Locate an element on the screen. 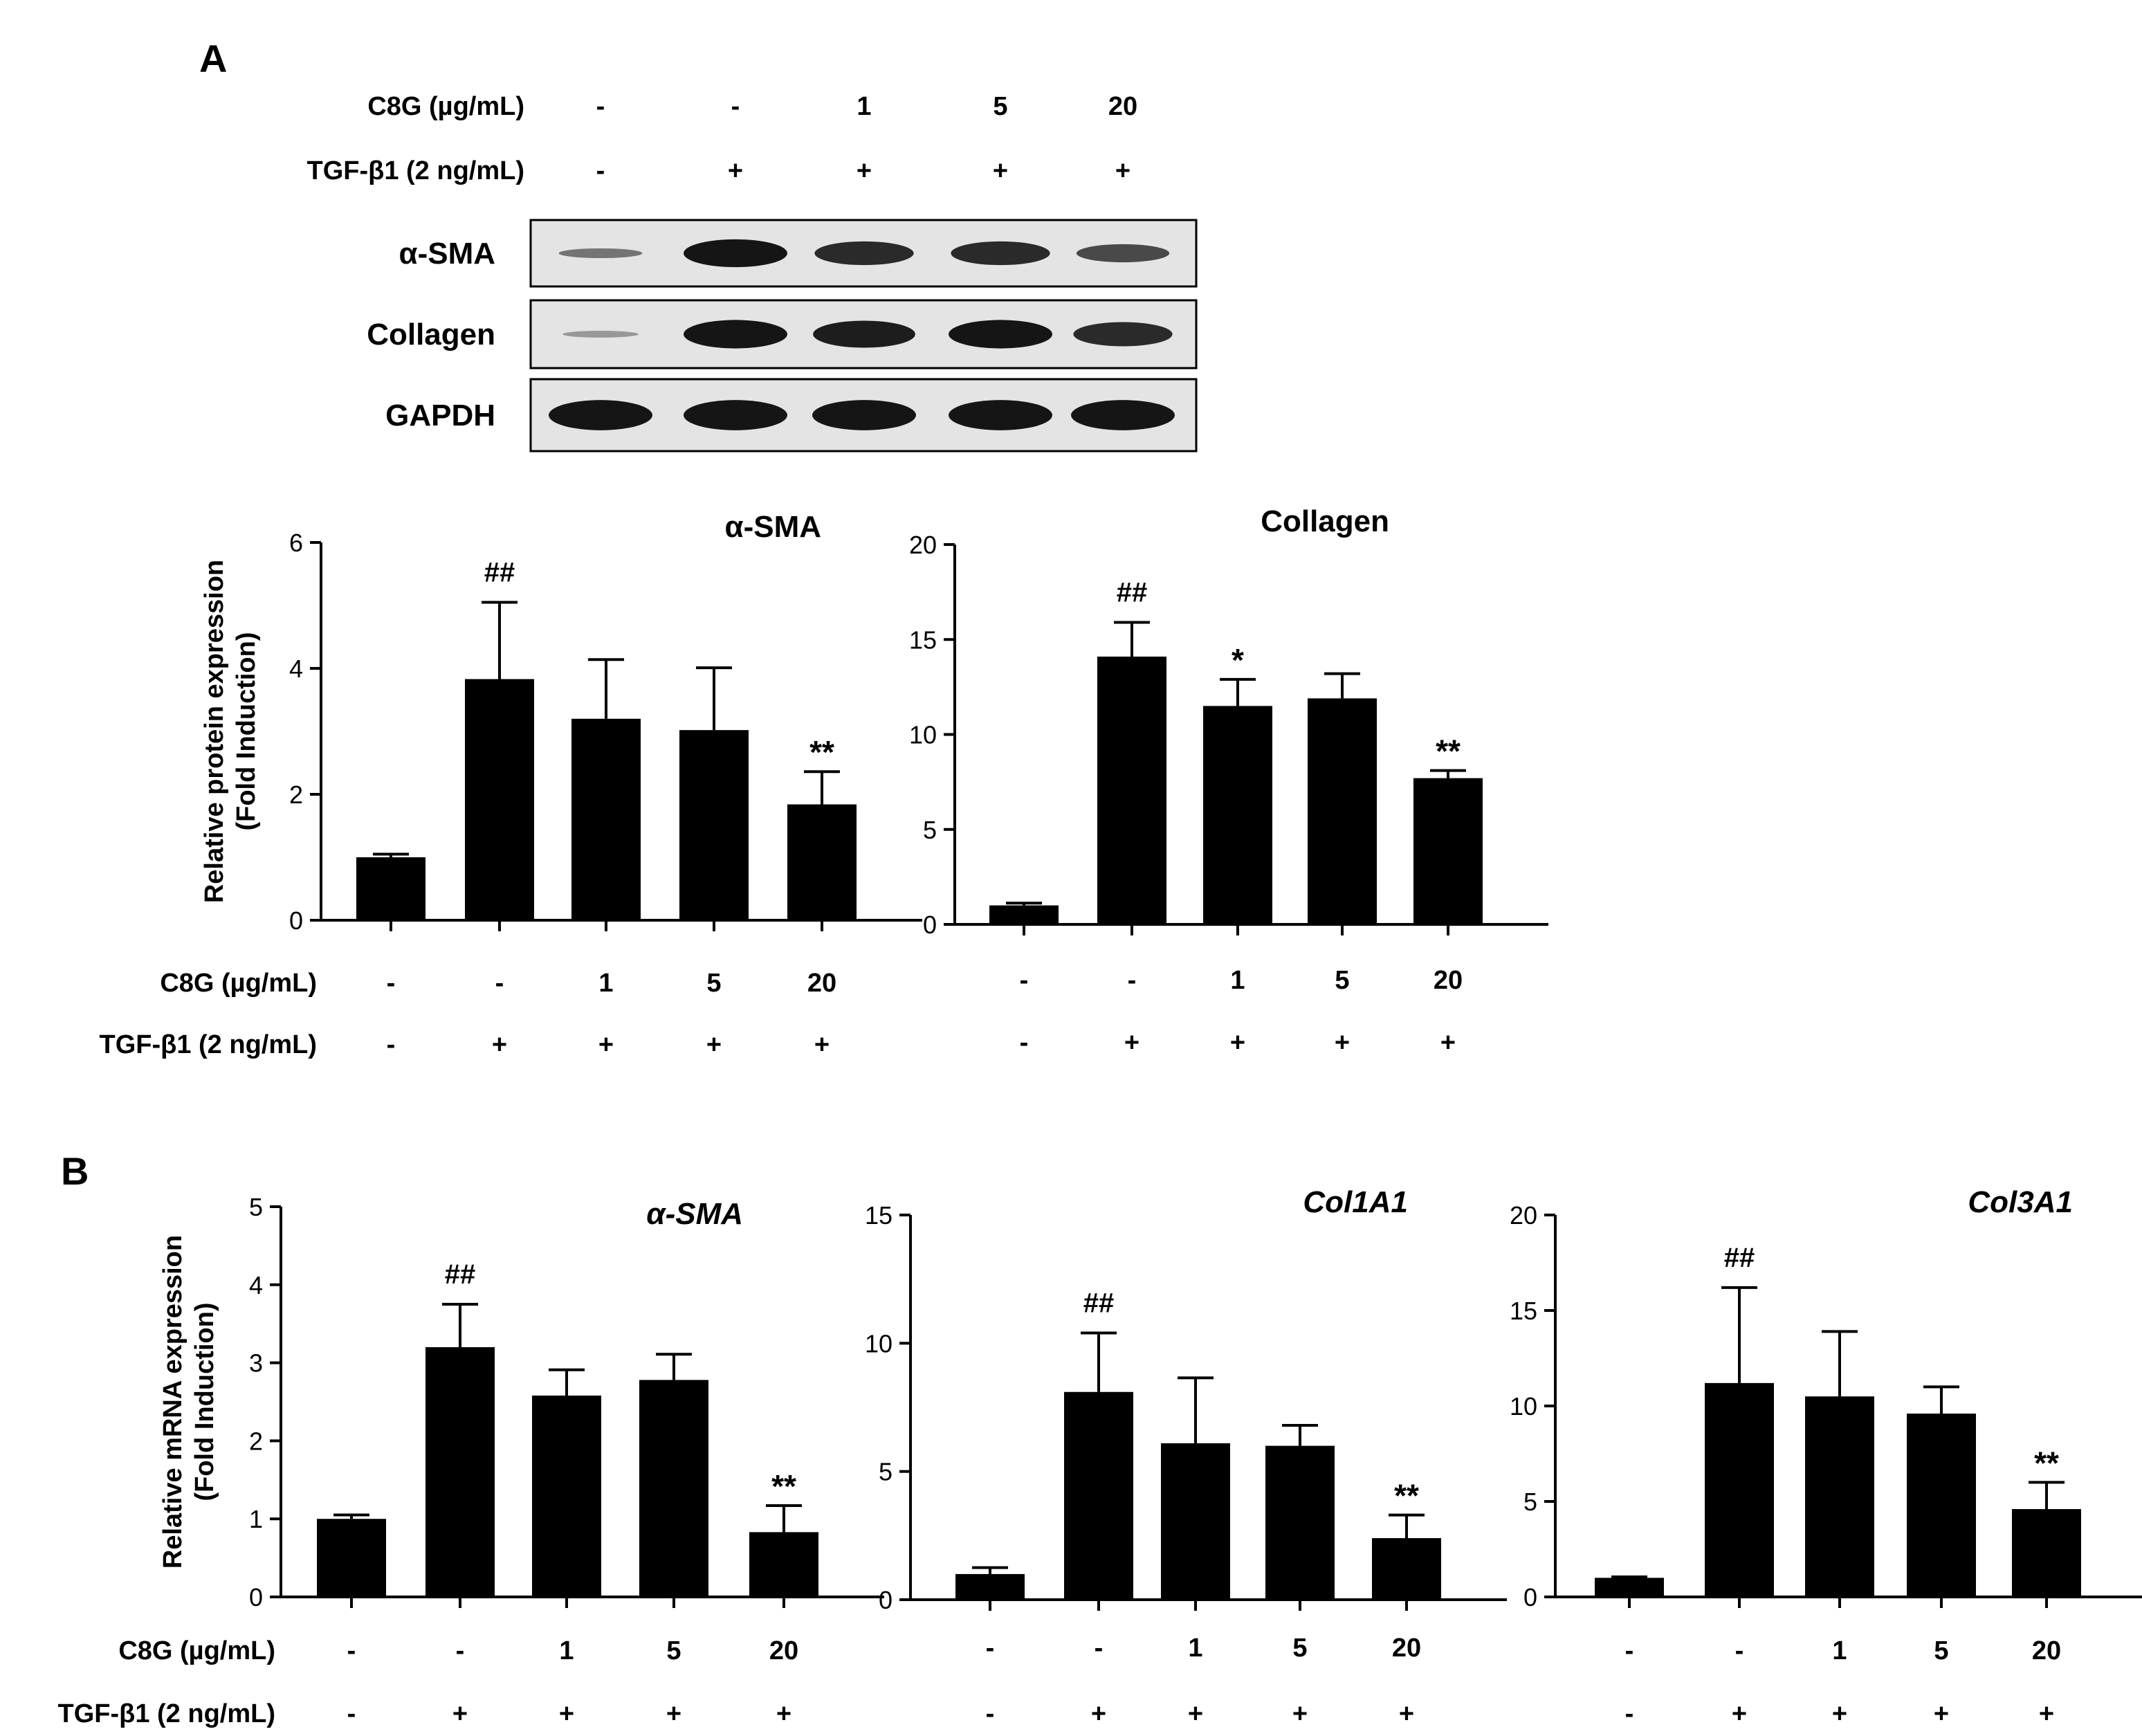 This screenshot has height=1736, width=2142. chart-title: α-SMA is located at coordinates (694, 1214).